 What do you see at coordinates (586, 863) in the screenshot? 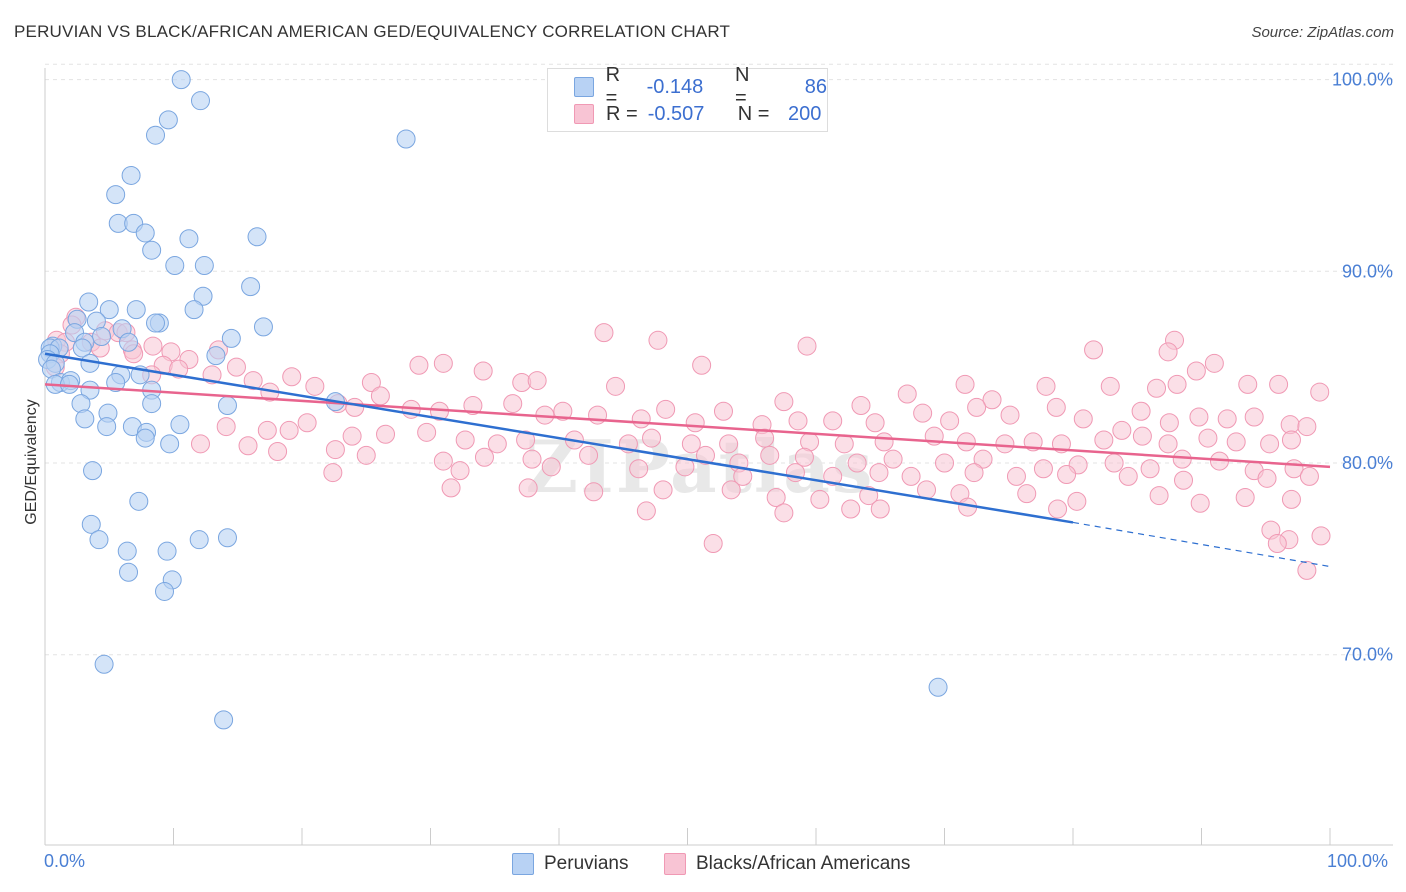
I see `legend-label: Peruvians` at bounding box center [586, 863].